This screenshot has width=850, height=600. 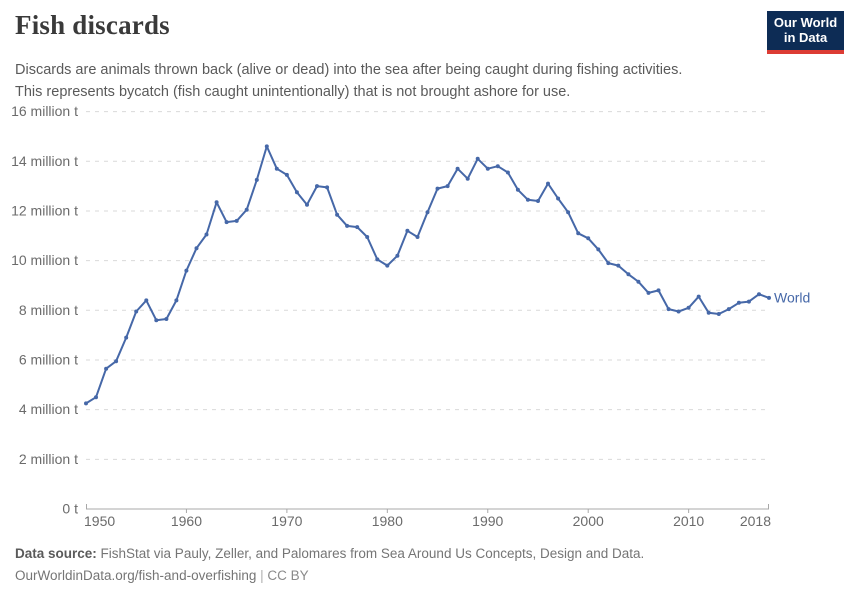 What do you see at coordinates (48, 459) in the screenshot?
I see `y-axis-tick-label: 2 million t` at bounding box center [48, 459].